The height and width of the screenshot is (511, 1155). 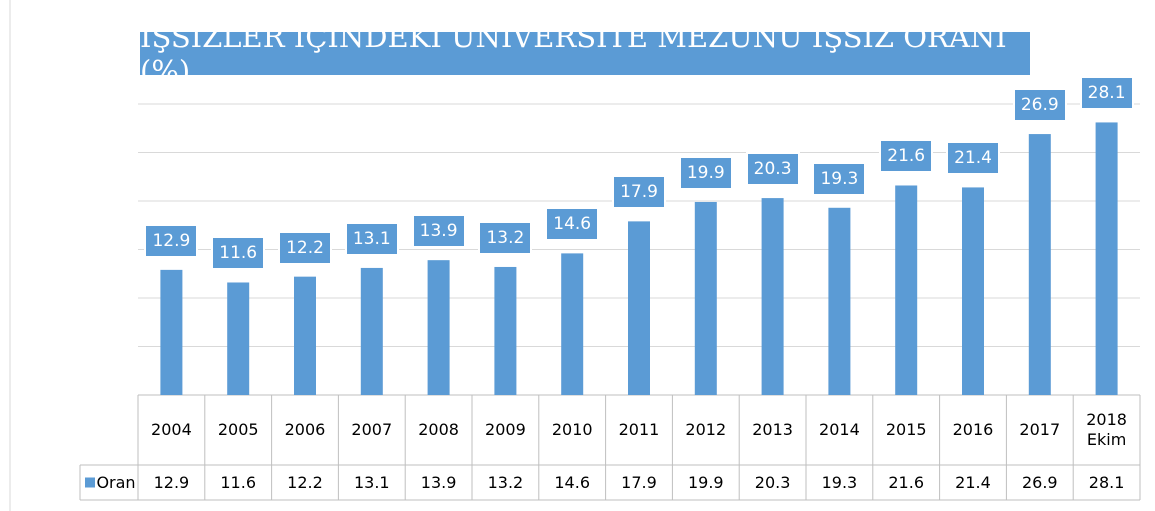 What do you see at coordinates (305, 247) in the screenshot?
I see `data-label: 12.2` at bounding box center [305, 247].